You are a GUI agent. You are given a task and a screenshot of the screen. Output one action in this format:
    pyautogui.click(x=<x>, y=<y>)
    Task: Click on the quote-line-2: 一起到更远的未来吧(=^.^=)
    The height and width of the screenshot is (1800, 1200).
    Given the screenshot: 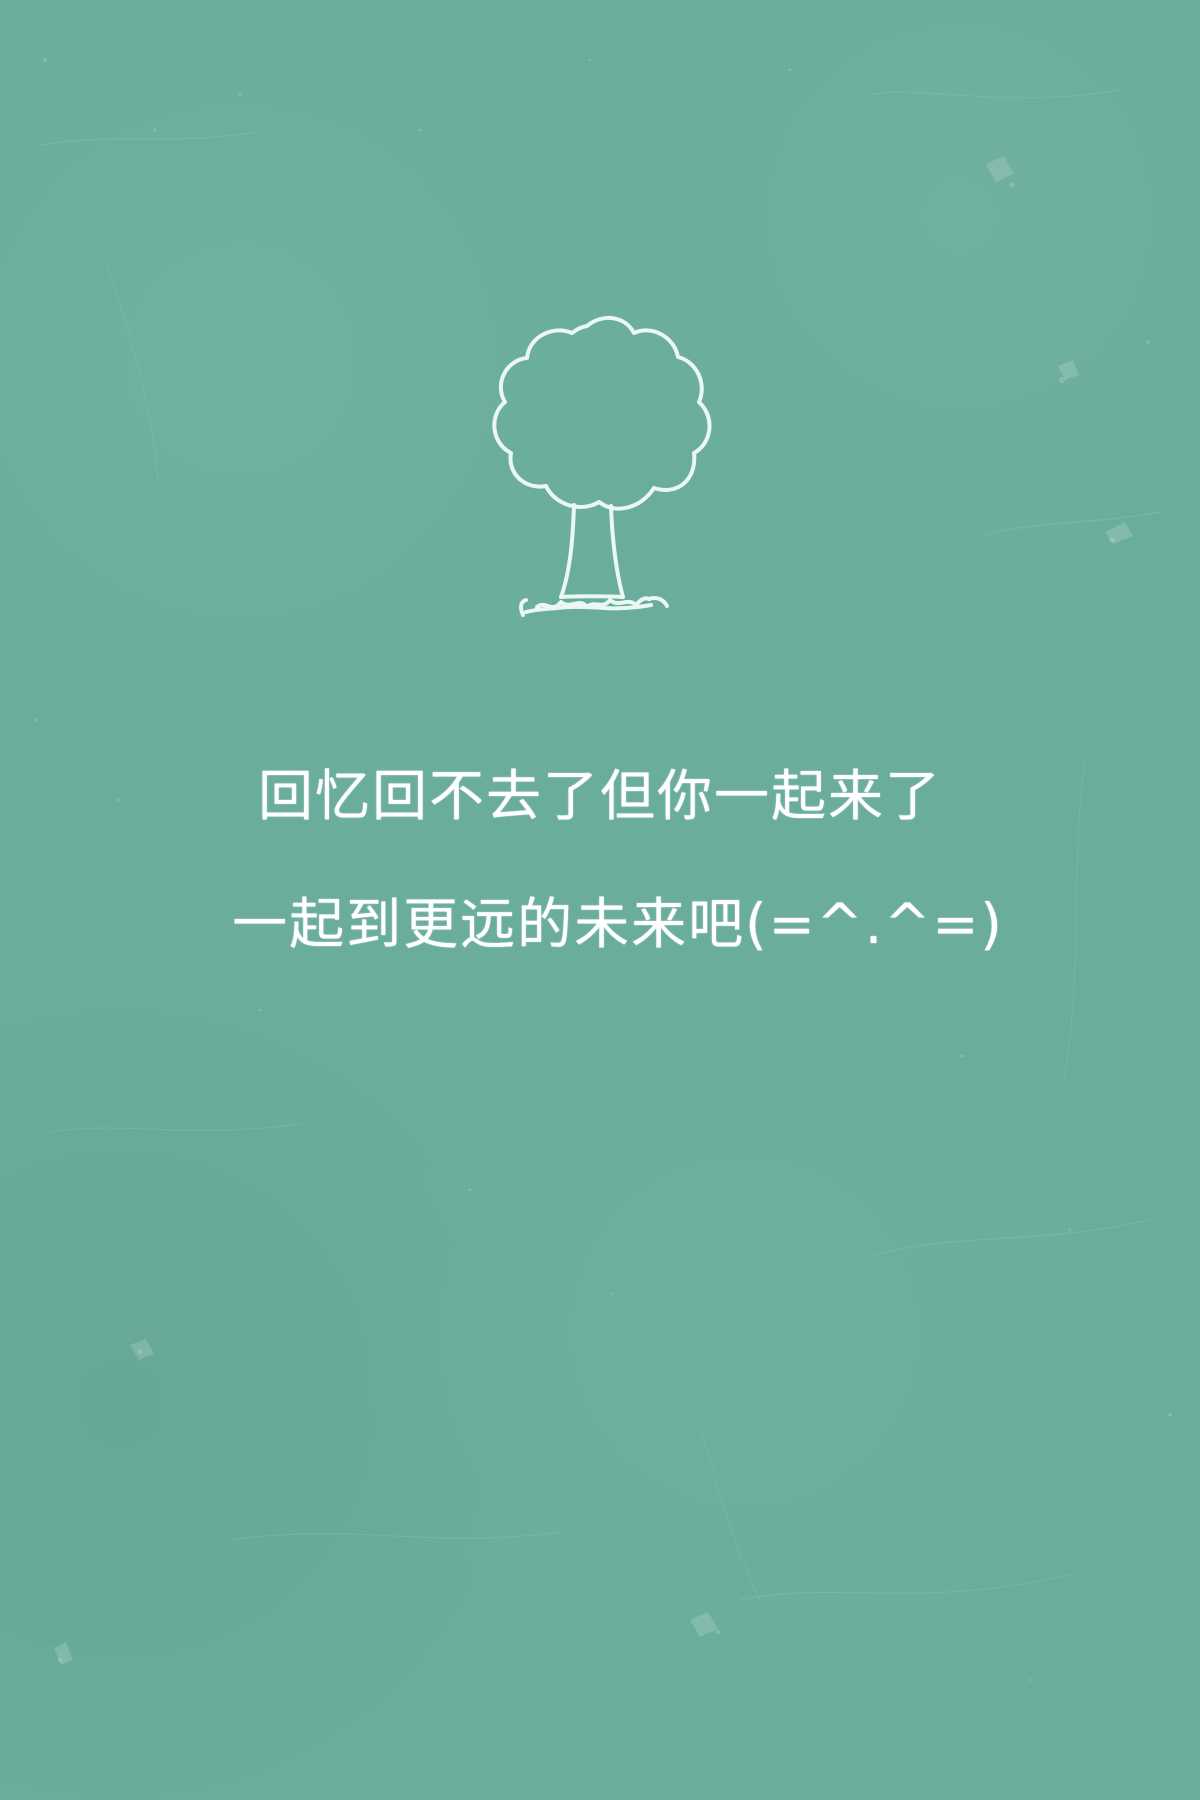 What is the action you would take?
    pyautogui.click(x=618, y=924)
    